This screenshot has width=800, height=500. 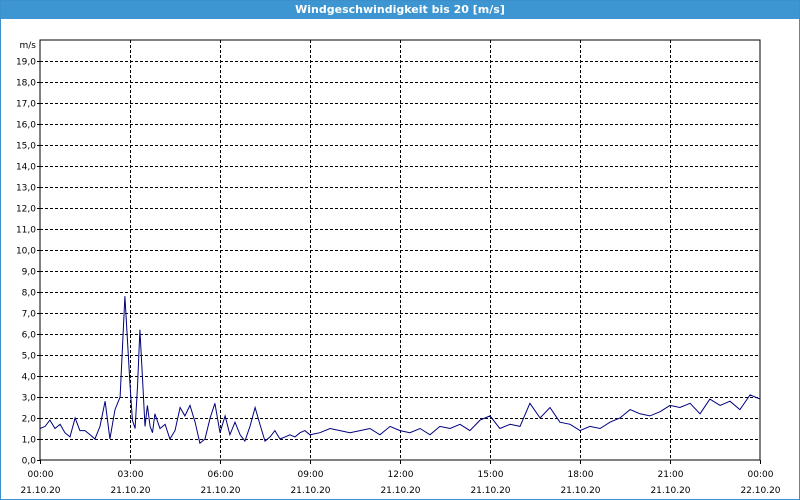 What do you see at coordinates (29, 420) in the screenshot?
I see `y-tick-label: 2,0` at bounding box center [29, 420].